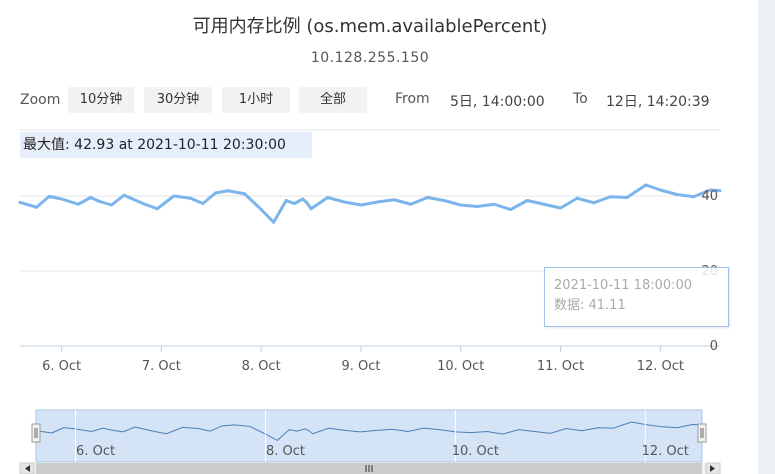  I want to click on zoom-all-button: 全部, so click(333, 100).